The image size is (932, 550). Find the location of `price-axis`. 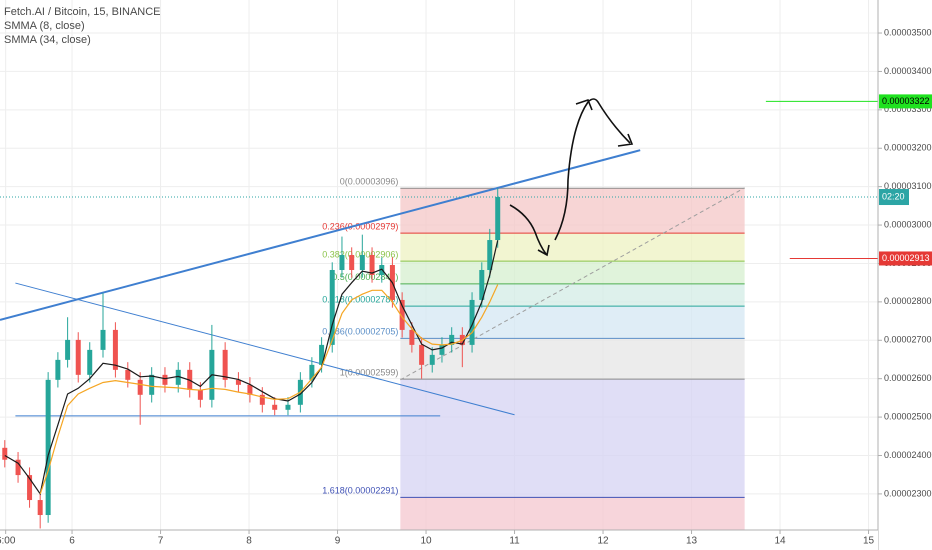

price-axis is located at coordinates (905, 275).